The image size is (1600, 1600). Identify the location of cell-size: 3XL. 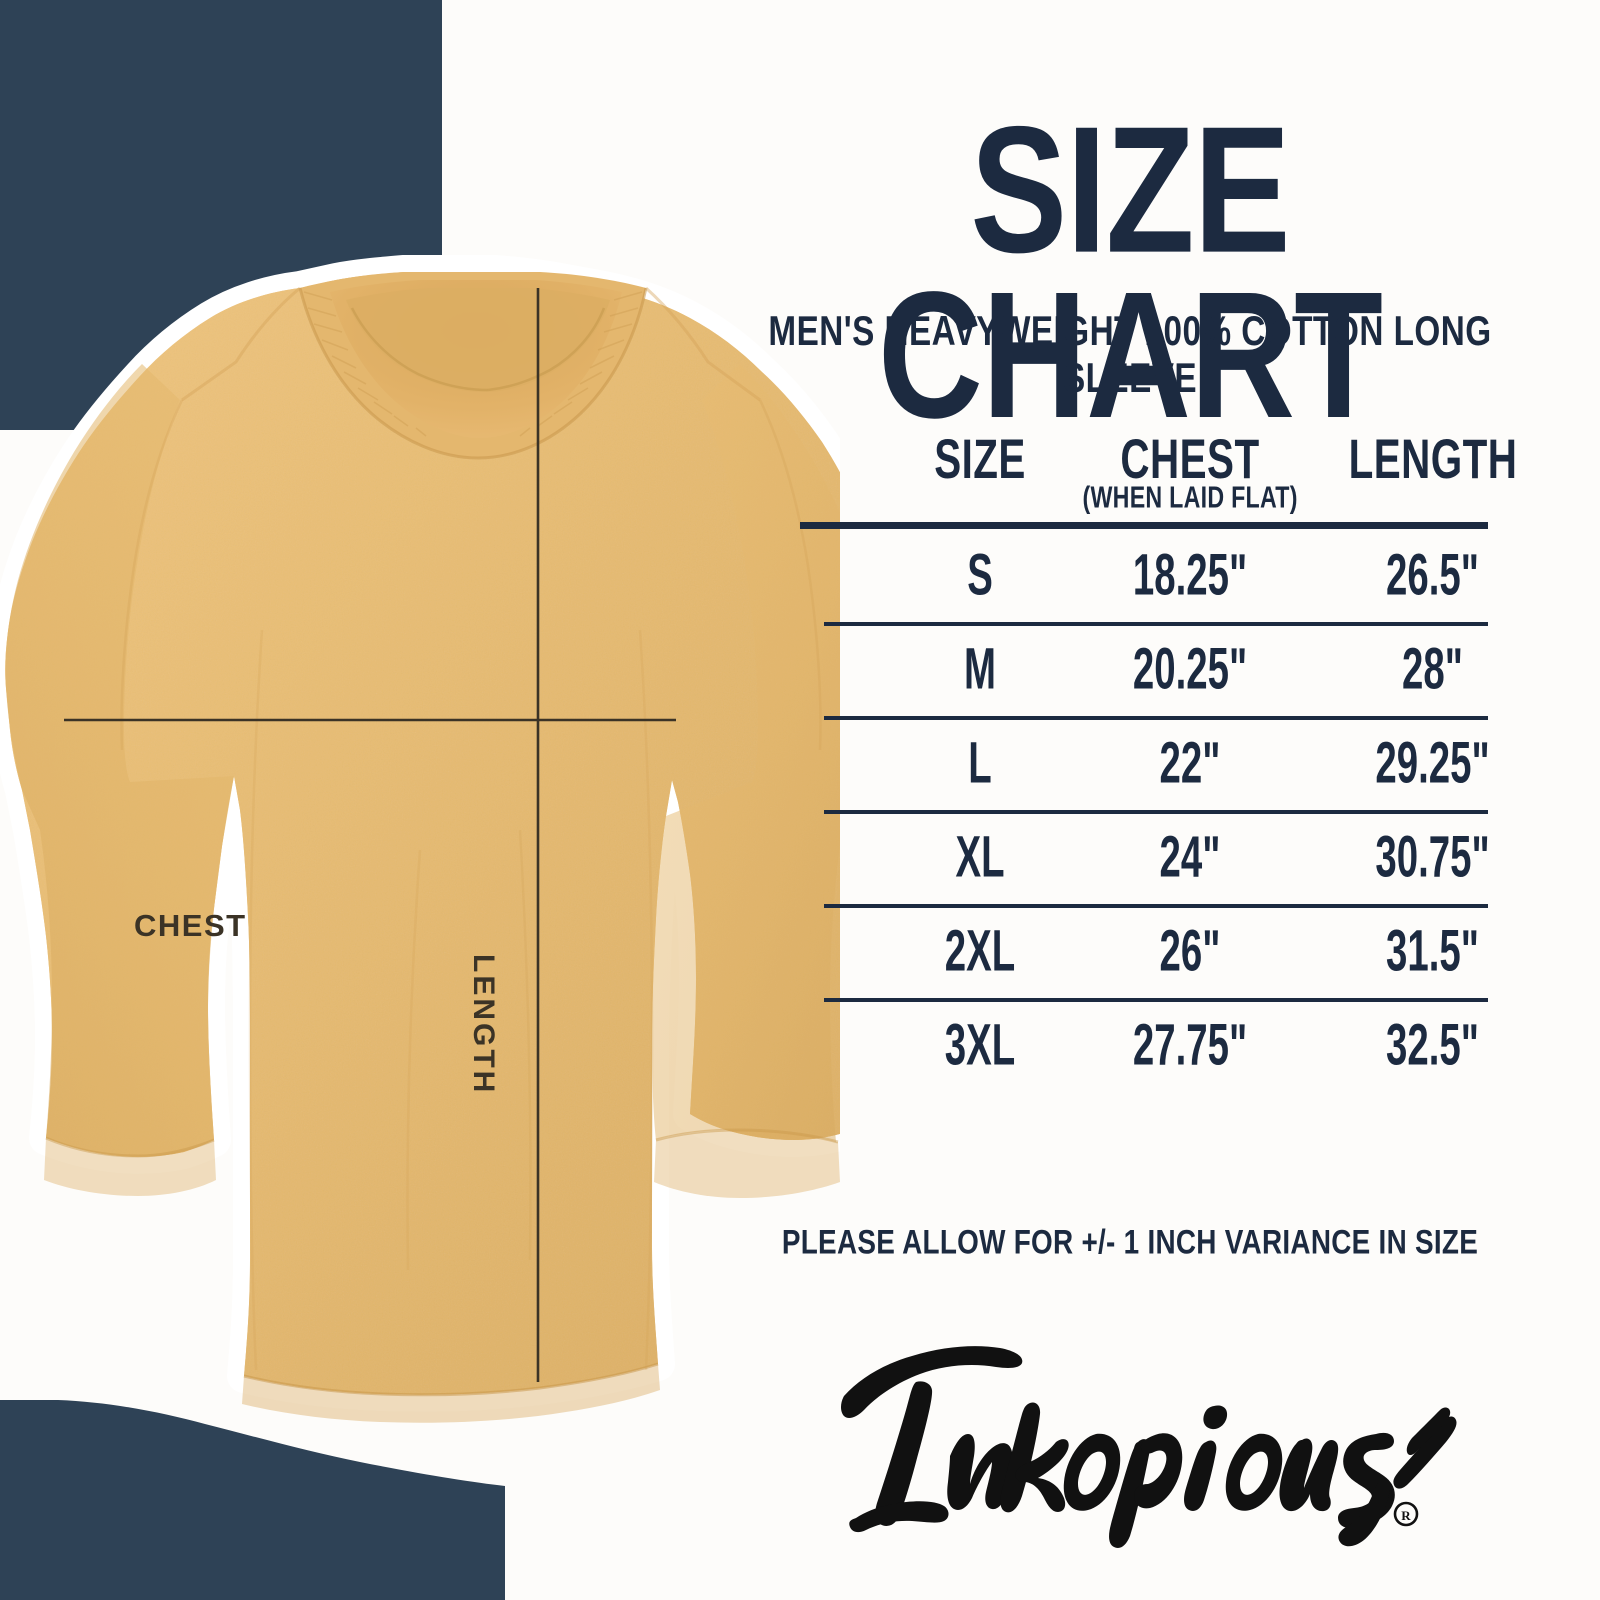
(980, 1045).